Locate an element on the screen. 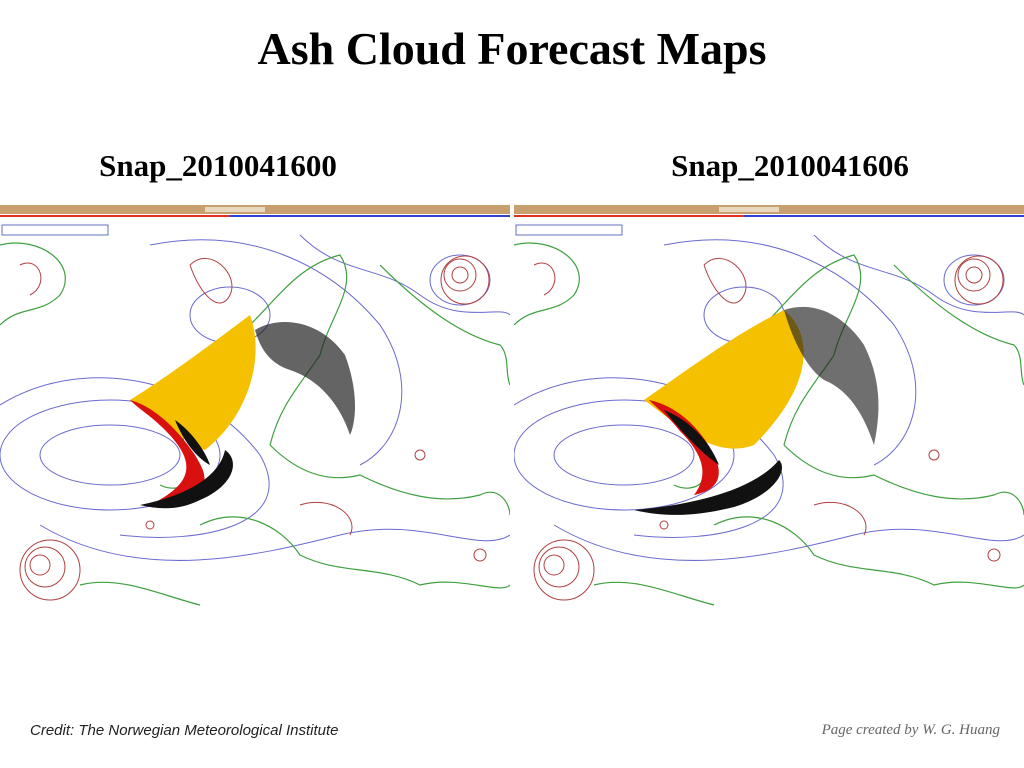 The width and height of the screenshot is (1024, 768). panel-caption: Snap_2010041600 is located at coordinates (218, 165).